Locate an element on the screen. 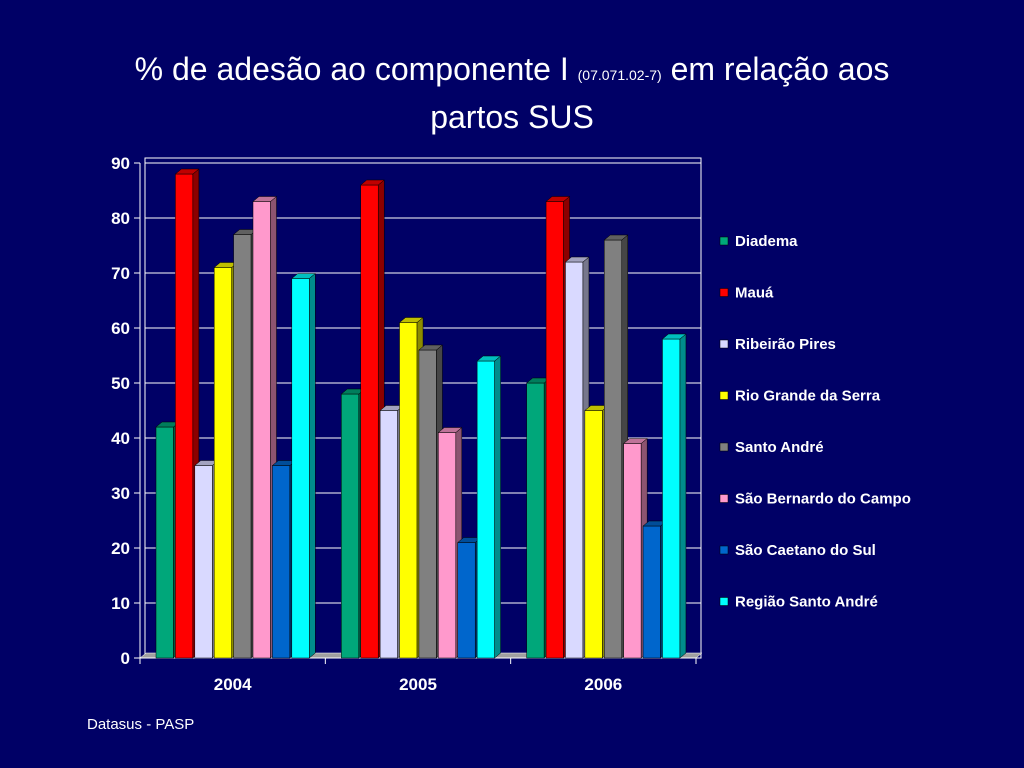 This screenshot has height=768, width=1024. y-tick-label: 10 is located at coordinates (120, 603).